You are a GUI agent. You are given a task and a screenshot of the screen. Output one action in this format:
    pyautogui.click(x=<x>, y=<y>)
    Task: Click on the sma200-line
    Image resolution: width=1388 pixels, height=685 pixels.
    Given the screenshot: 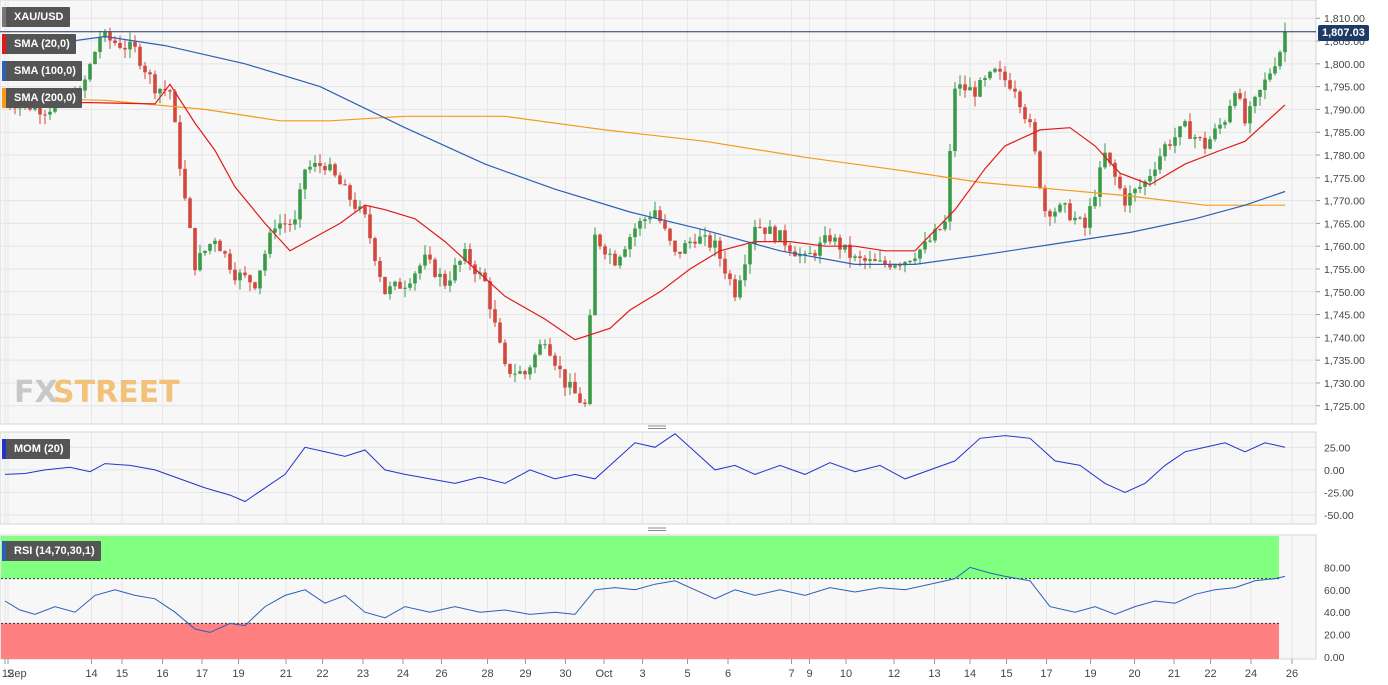 What is the action you would take?
    pyautogui.click(x=644, y=151)
    